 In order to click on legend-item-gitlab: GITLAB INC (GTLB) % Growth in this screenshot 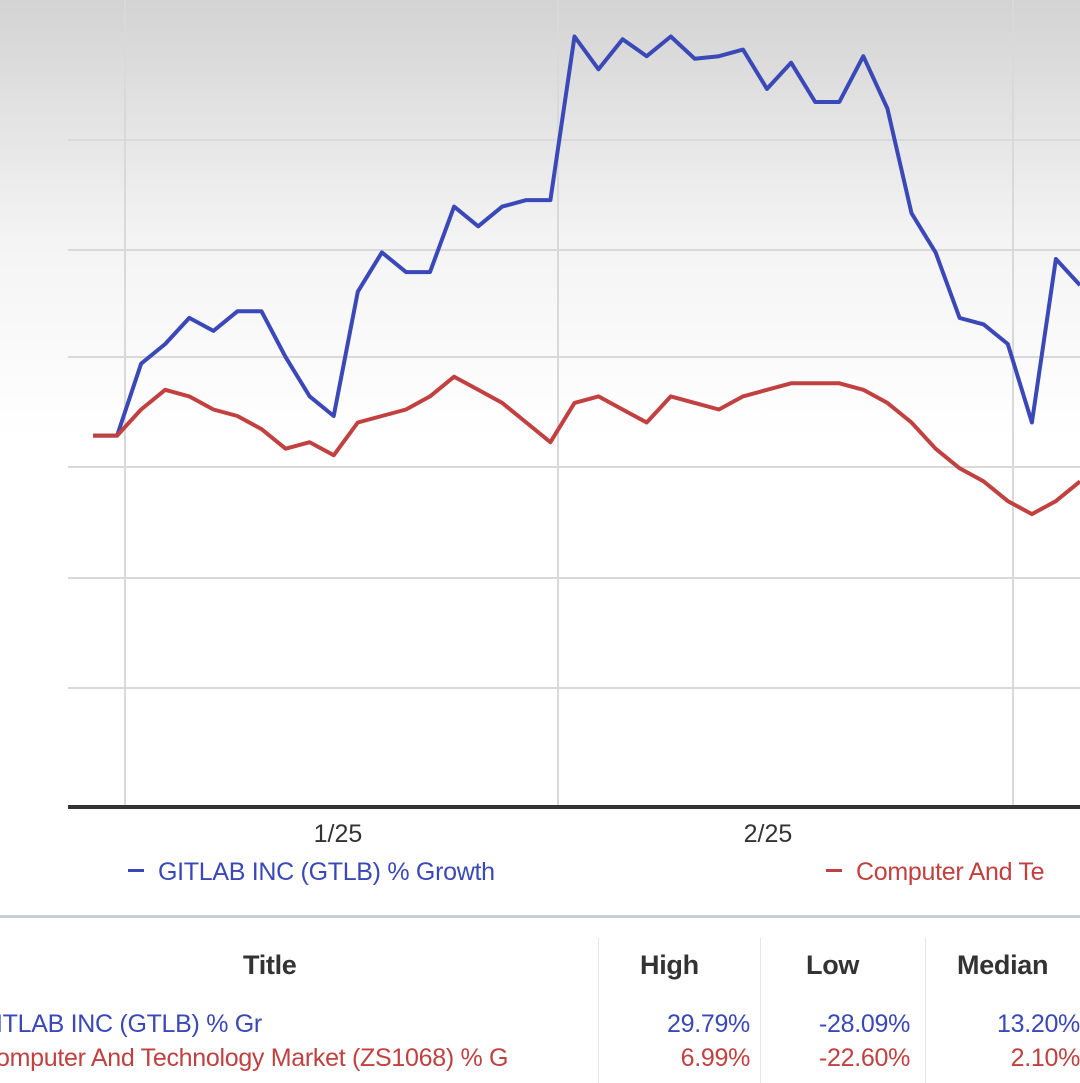, I will do `click(311, 872)`.